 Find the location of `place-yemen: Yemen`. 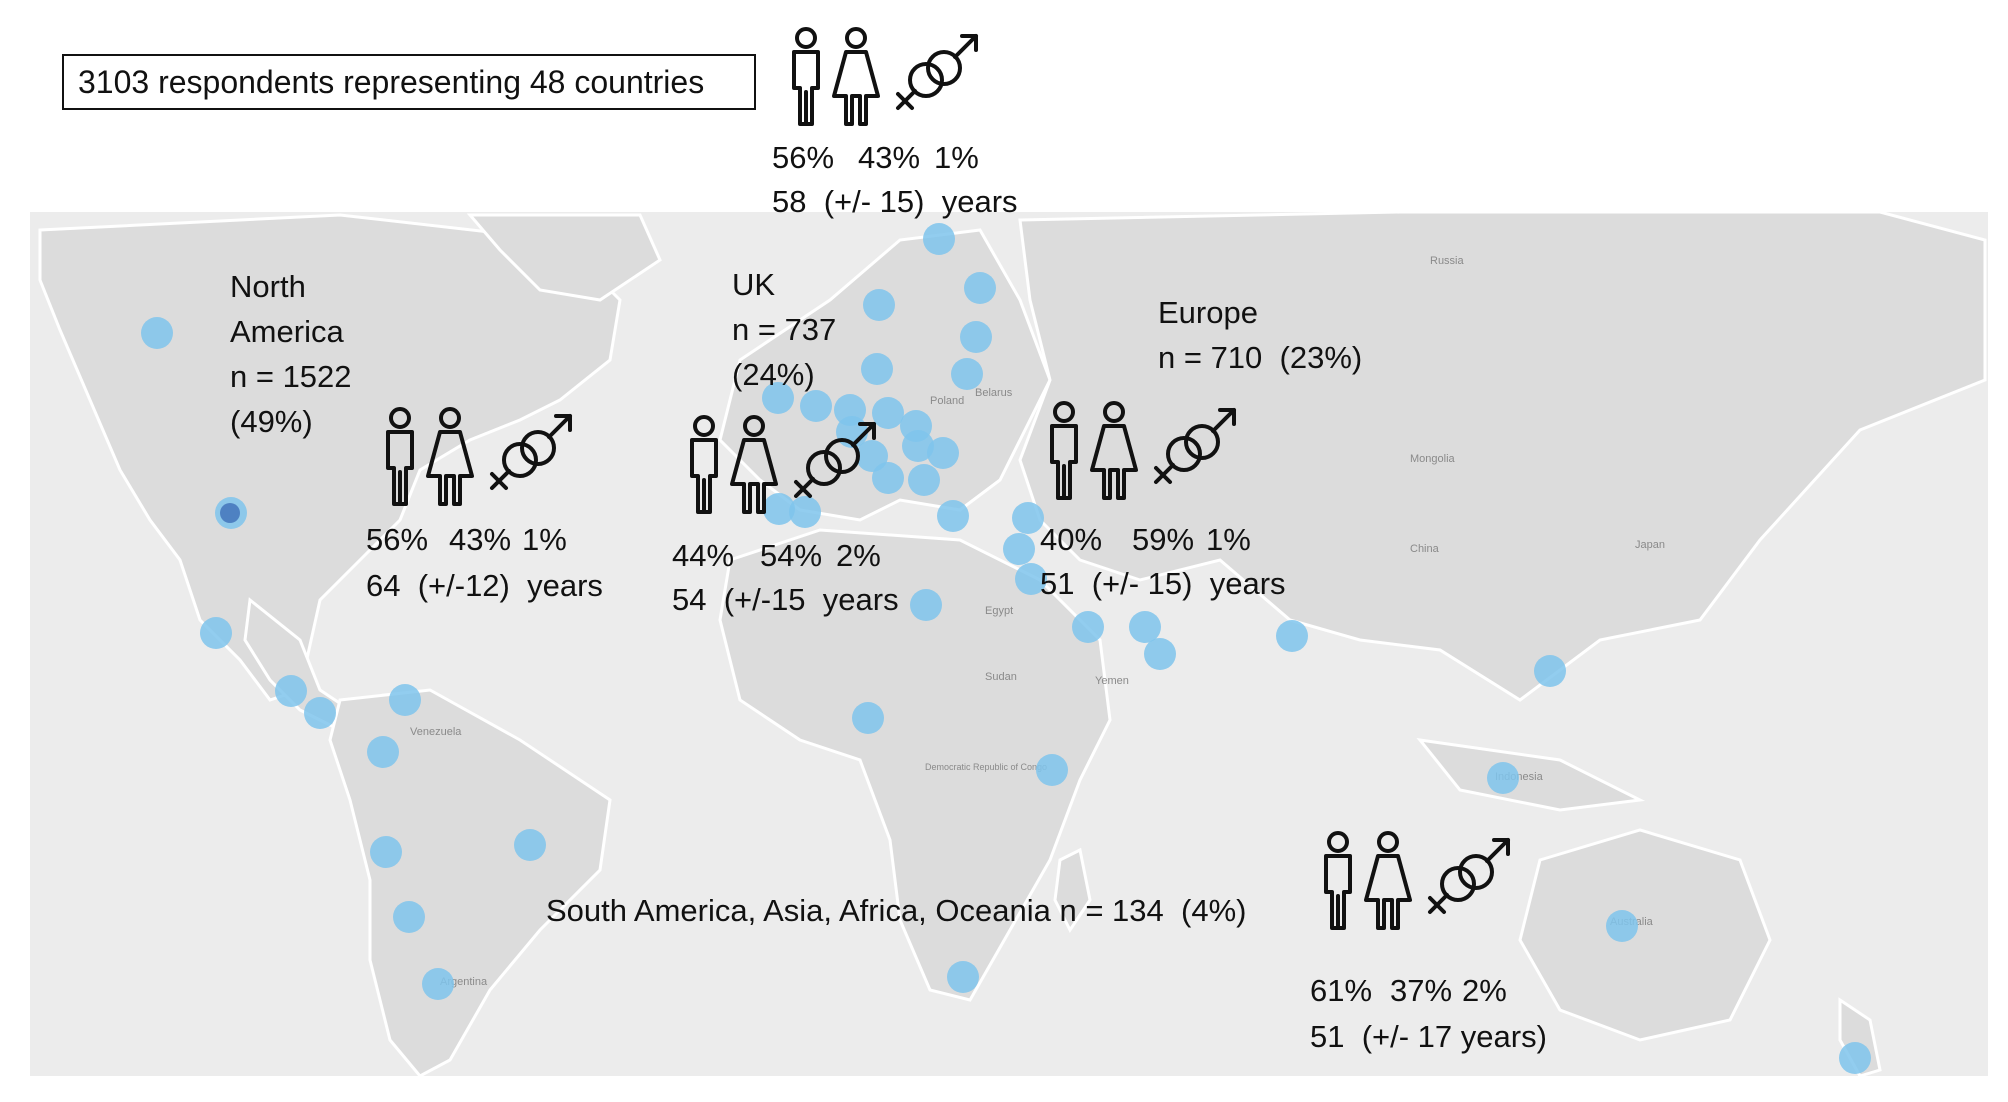

place-yemen: Yemen is located at coordinates (1112, 681).